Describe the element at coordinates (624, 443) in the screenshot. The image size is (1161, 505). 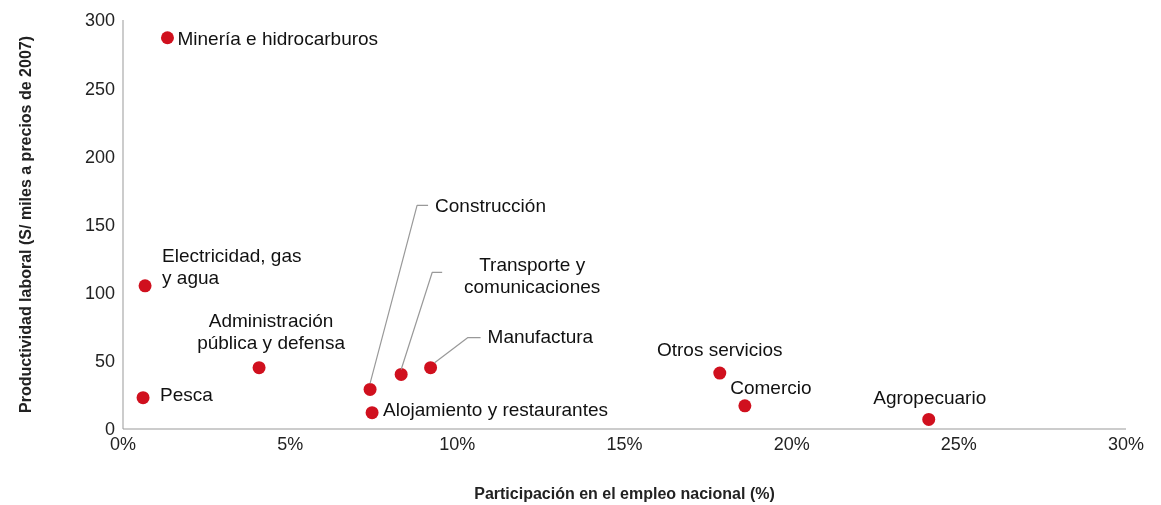
I see `x-tick-label: 15%` at that location.